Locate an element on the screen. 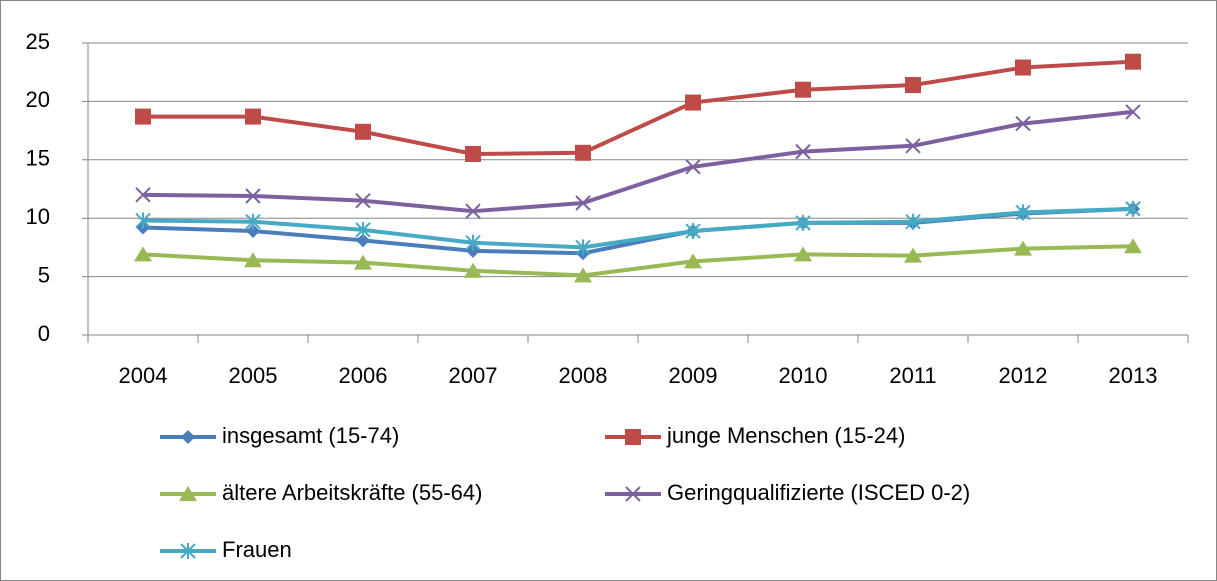 The height and width of the screenshot is (581, 1217). x-tick-label: 2004 is located at coordinates (143, 375).